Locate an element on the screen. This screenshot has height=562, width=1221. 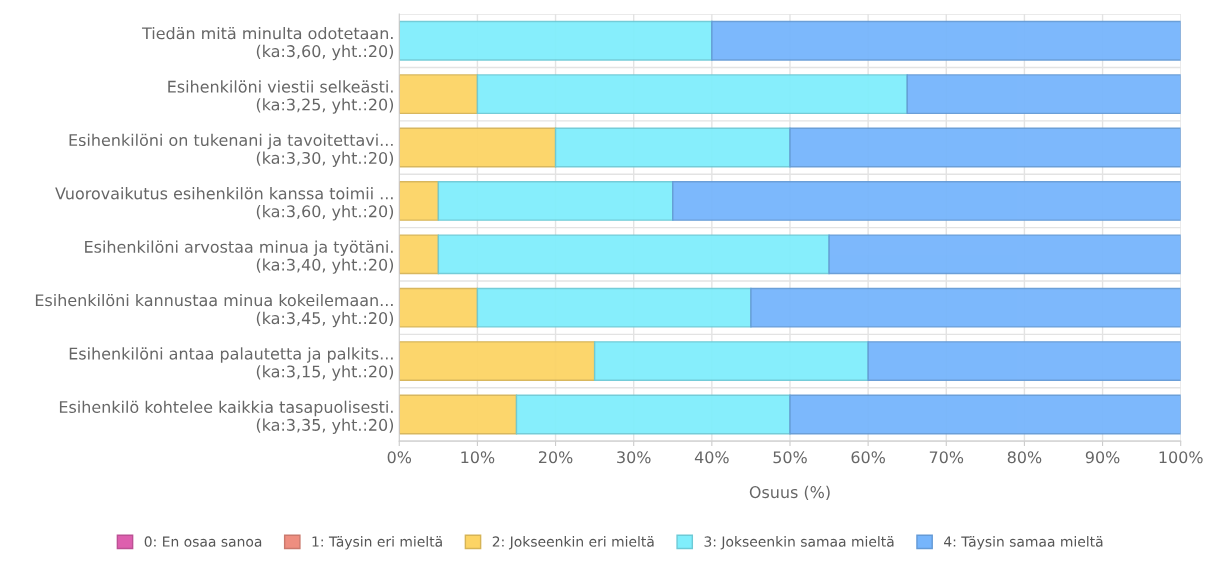
y-tick-label: Esihenkilöni viestii selkeästi. (ka:3,25, yht.:20) is located at coordinates (281, 97).